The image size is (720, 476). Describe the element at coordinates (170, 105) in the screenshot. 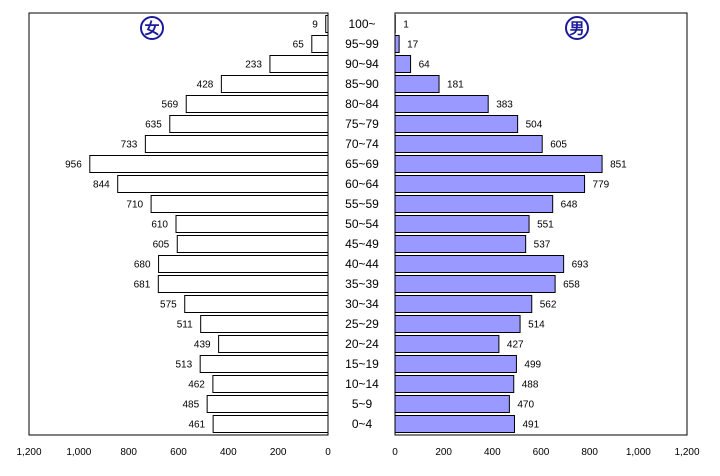

I see `female-value-label: 569` at that location.